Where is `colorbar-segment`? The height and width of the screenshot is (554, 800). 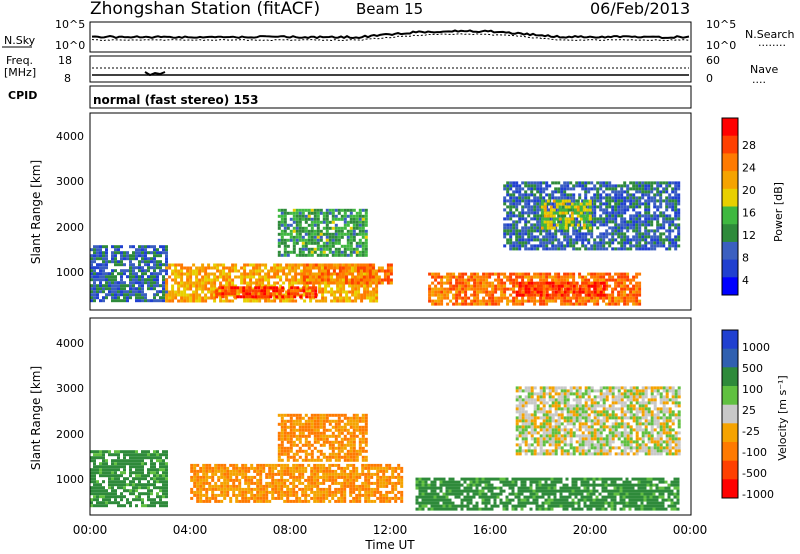
colorbar-segment is located at coordinates (730, 197).